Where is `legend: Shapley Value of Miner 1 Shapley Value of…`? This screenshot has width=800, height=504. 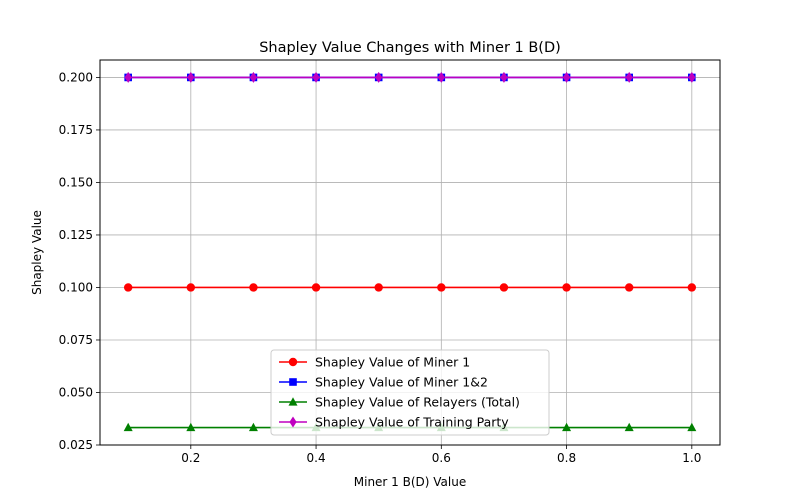 legend: Shapley Value of Miner 1 Shapley Value of… is located at coordinates (410, 392).